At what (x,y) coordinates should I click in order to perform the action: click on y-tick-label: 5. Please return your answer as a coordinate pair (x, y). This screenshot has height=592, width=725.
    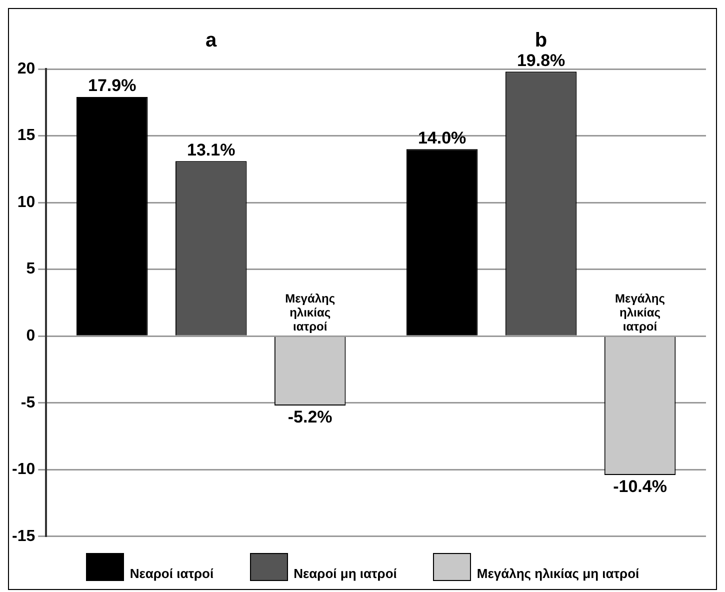
    Looking at the image, I should click on (31, 269).